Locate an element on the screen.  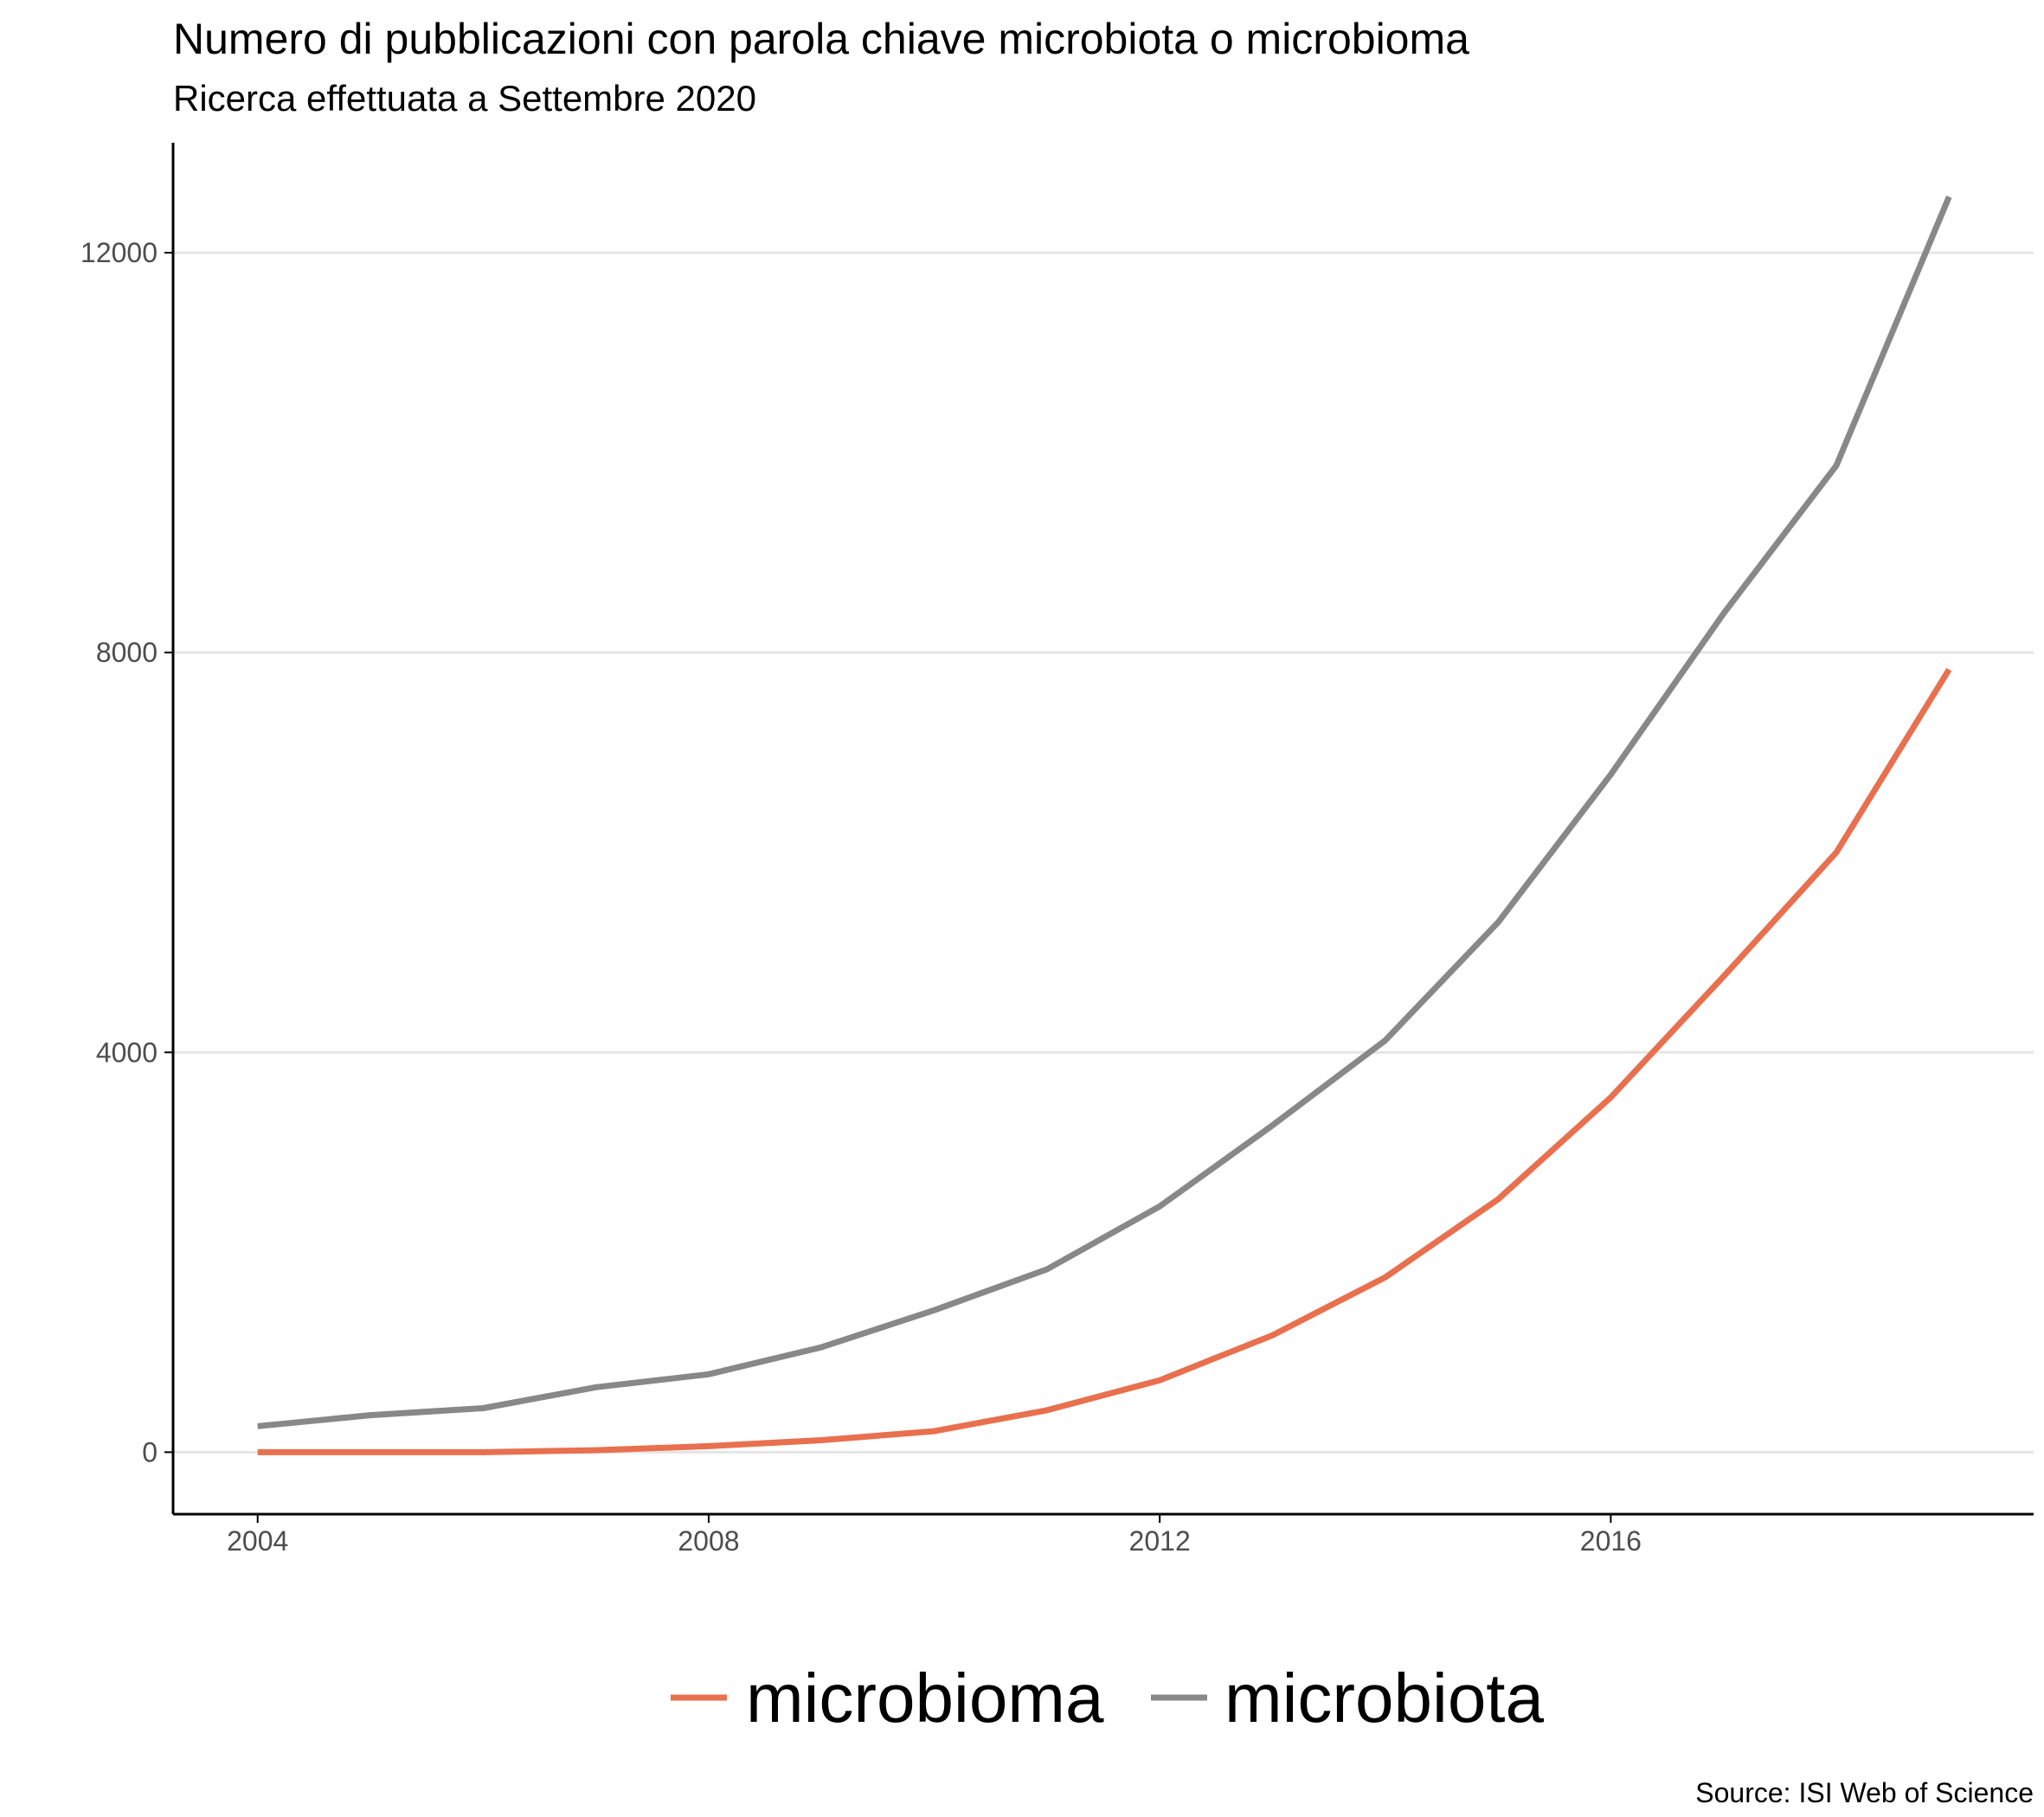
x-tick-label-2012: 2012 is located at coordinates (1160, 1541).